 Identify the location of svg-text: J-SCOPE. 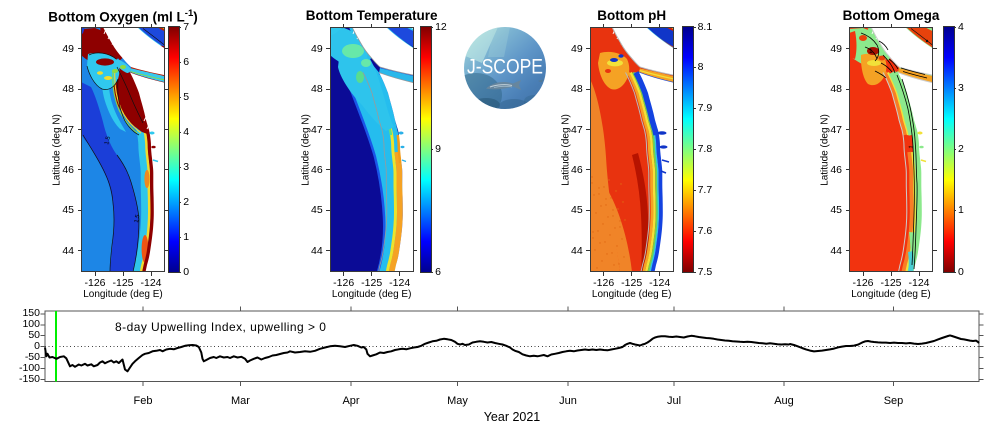
(505, 67).